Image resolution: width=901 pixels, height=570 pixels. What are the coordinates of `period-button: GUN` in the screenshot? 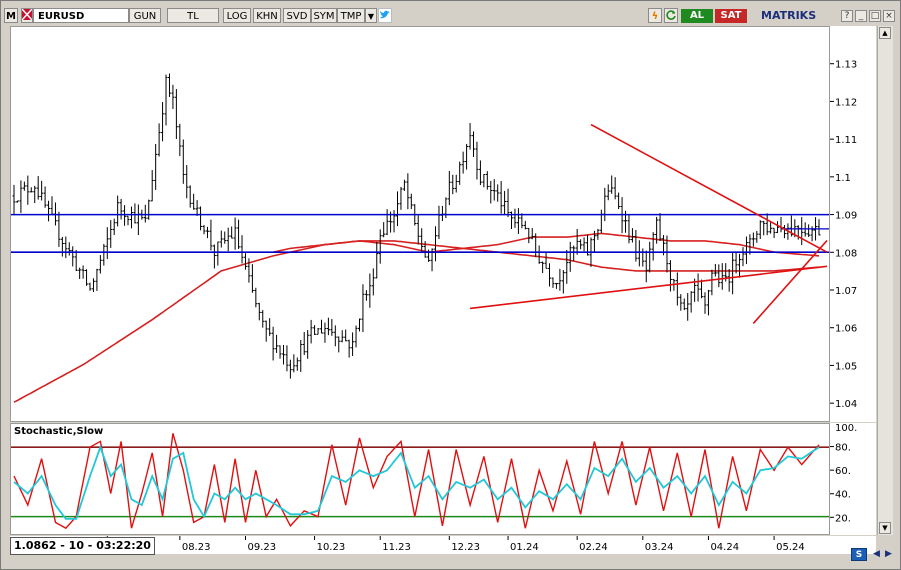 It's located at (145, 15).